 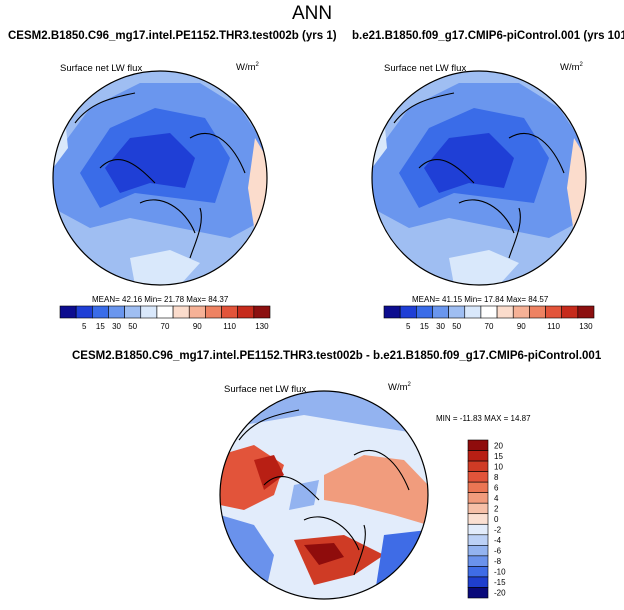 I want to click on diff-variable-label: Surface net LW flux, so click(x=265, y=389).